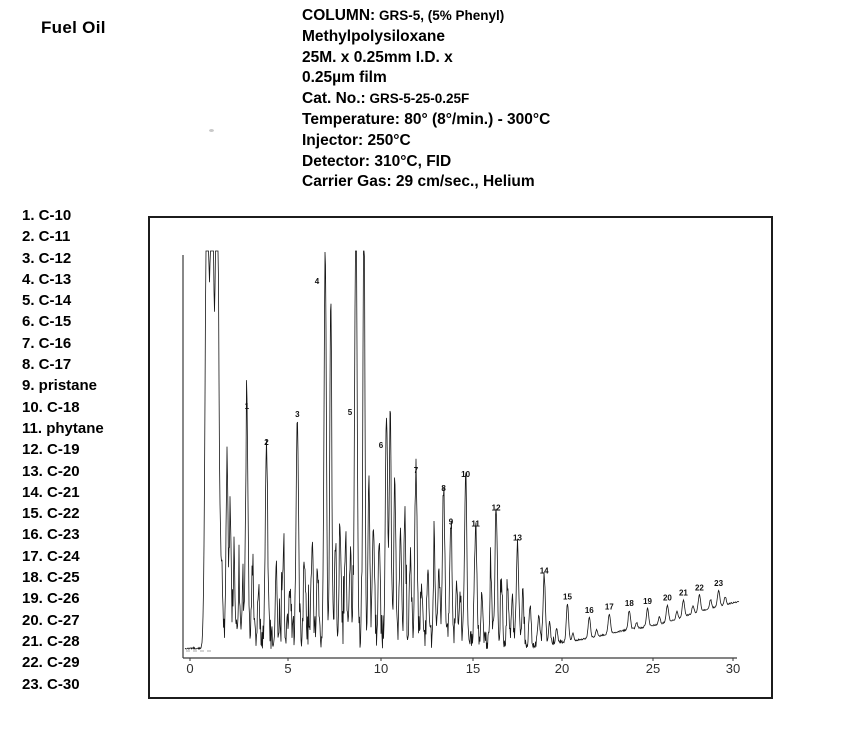 This screenshot has width=850, height=750. Describe the element at coordinates (47, 279) in the screenshot. I see `peak-list-item: 4. C-13` at that location.